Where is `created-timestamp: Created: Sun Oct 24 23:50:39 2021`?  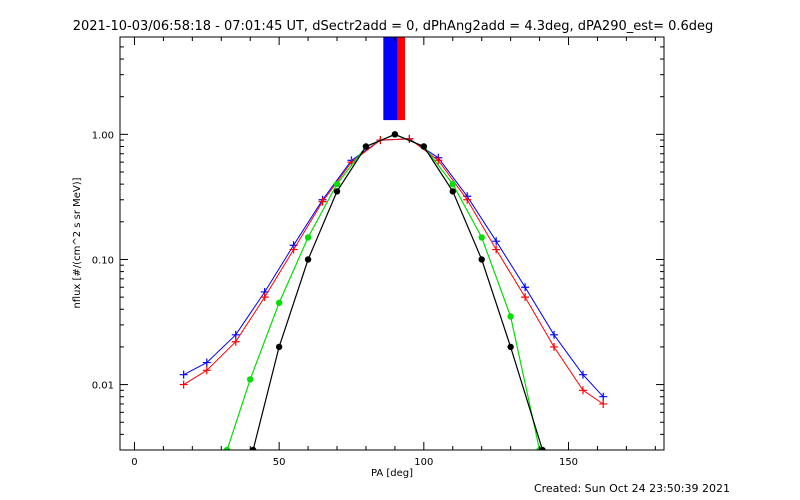
created-timestamp: Created: Sun Oct 24 23:50:39 2021 is located at coordinates (632, 488).